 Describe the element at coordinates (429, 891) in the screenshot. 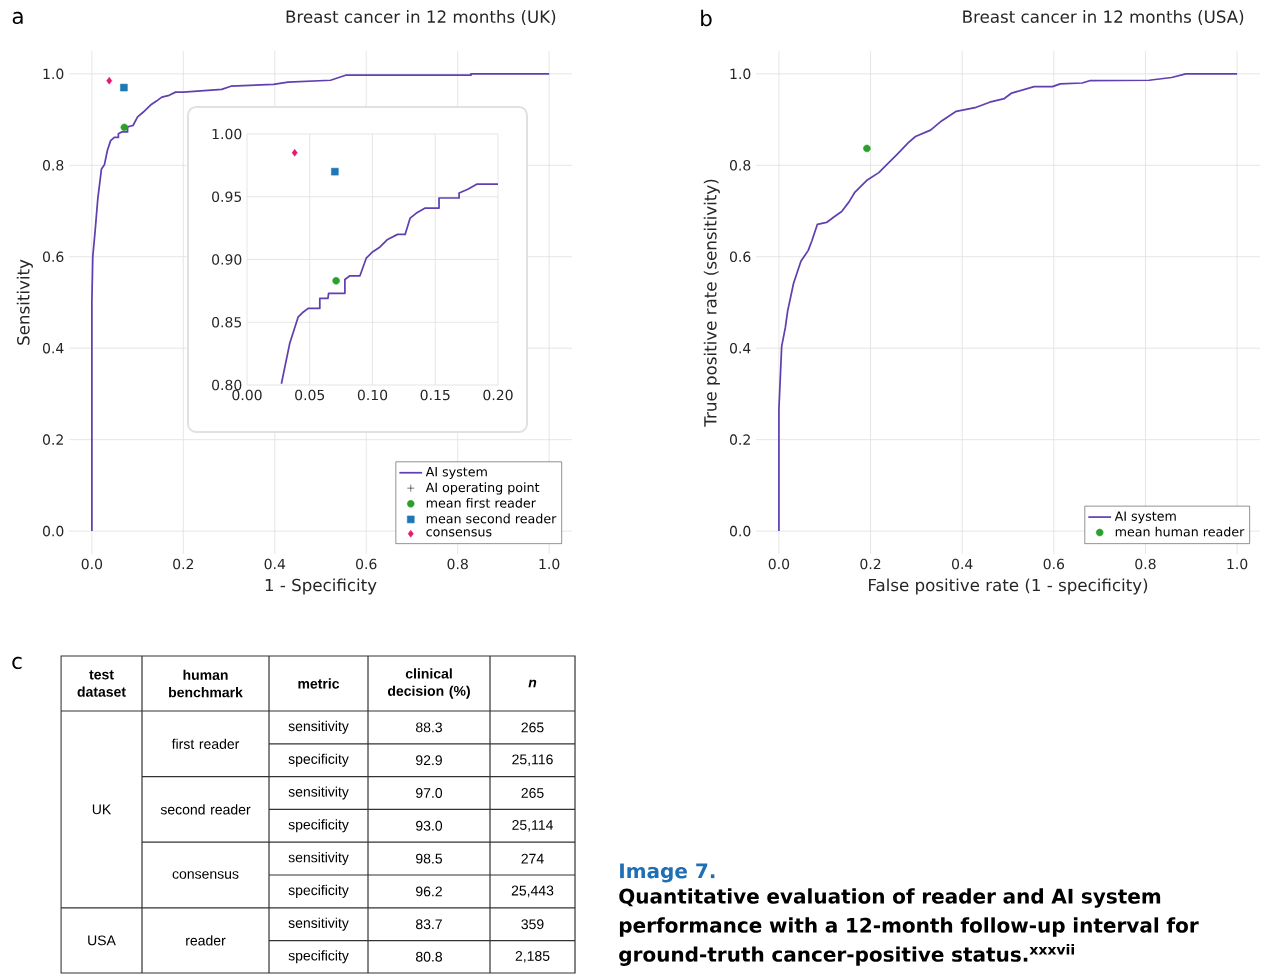

I see `text: 96.2` at that location.